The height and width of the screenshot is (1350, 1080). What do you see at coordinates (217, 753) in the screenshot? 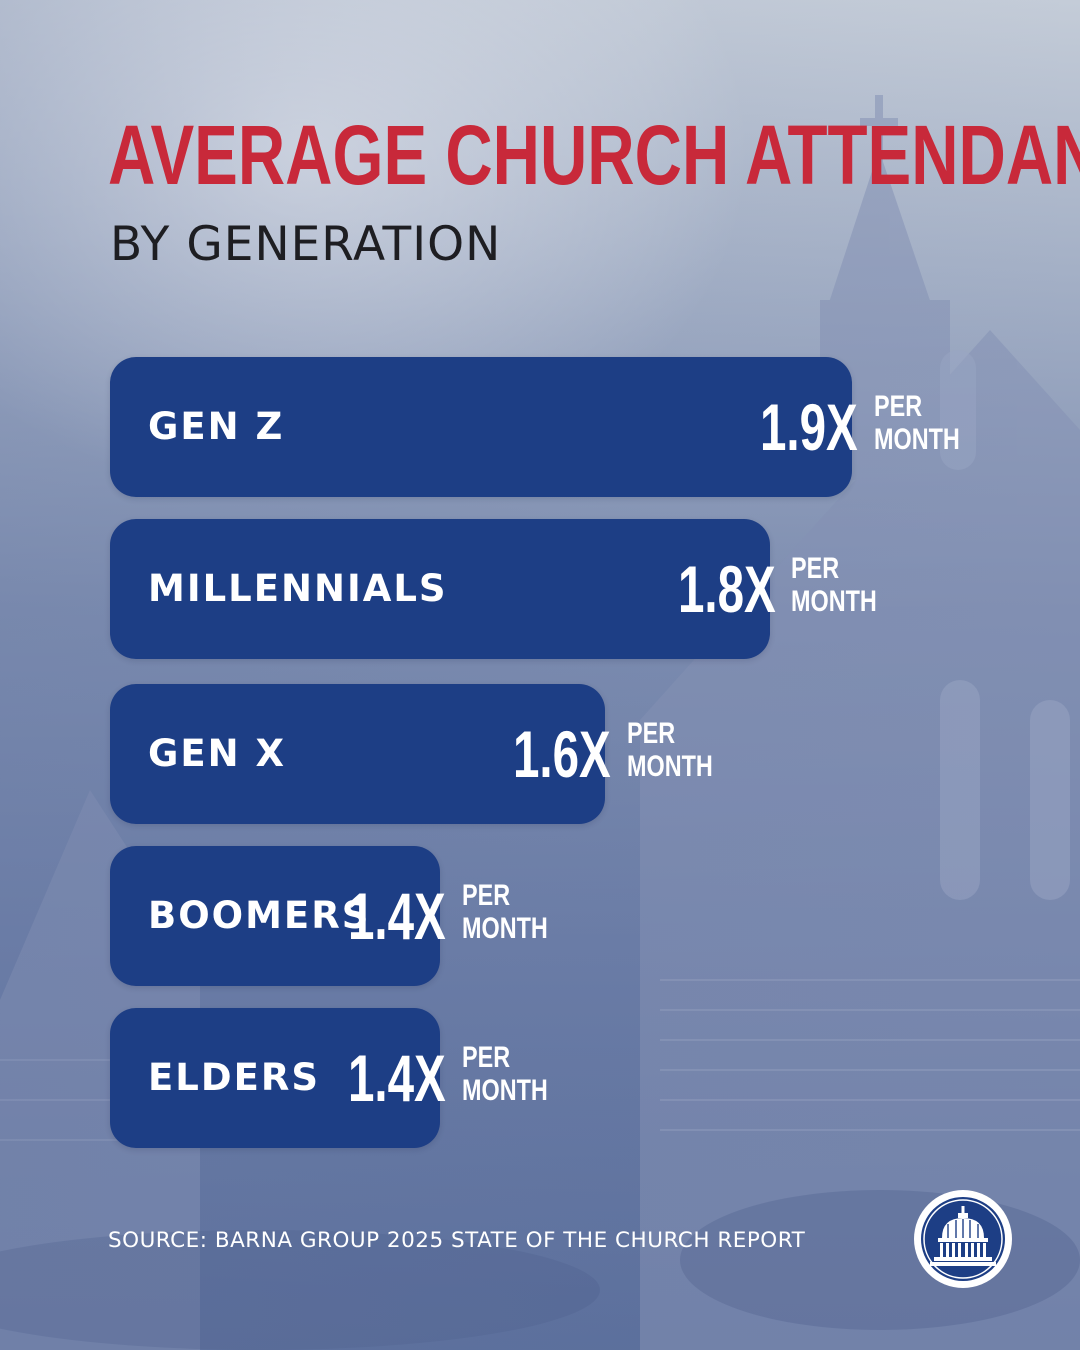
I see `bar-label-gen-x: GEN X` at bounding box center [217, 753].